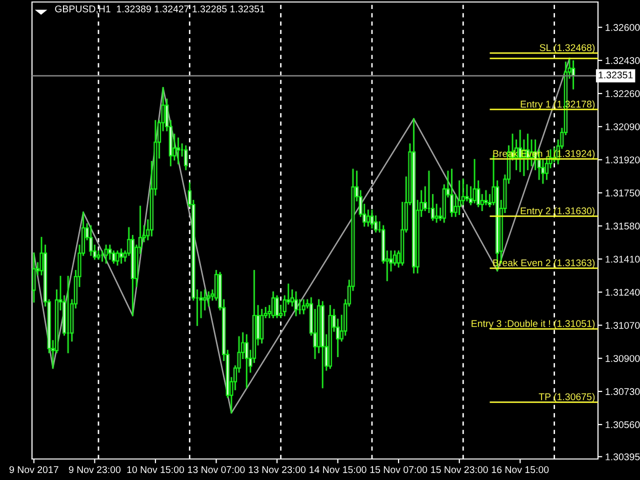 This screenshot has height=480, width=640. What do you see at coordinates (520, 470) in the screenshot?
I see `x-tick-label: 16 Nov 15:00` at bounding box center [520, 470].